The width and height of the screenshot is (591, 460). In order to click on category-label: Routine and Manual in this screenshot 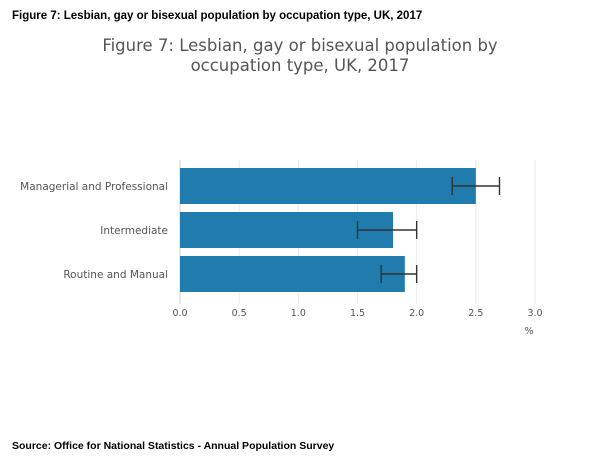, I will do `click(115, 275)`.